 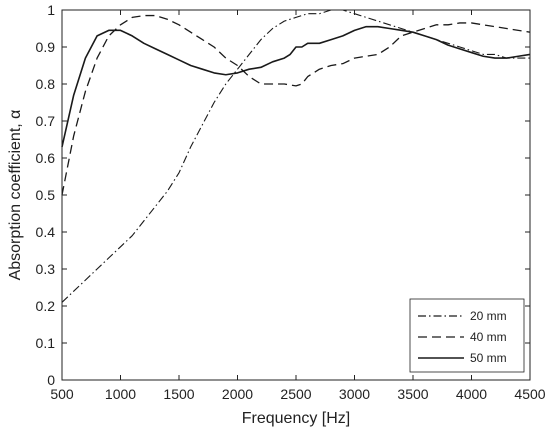 What do you see at coordinates (46, 84) in the screenshot?
I see `y-tick-label-0.8: 0.8` at bounding box center [46, 84].